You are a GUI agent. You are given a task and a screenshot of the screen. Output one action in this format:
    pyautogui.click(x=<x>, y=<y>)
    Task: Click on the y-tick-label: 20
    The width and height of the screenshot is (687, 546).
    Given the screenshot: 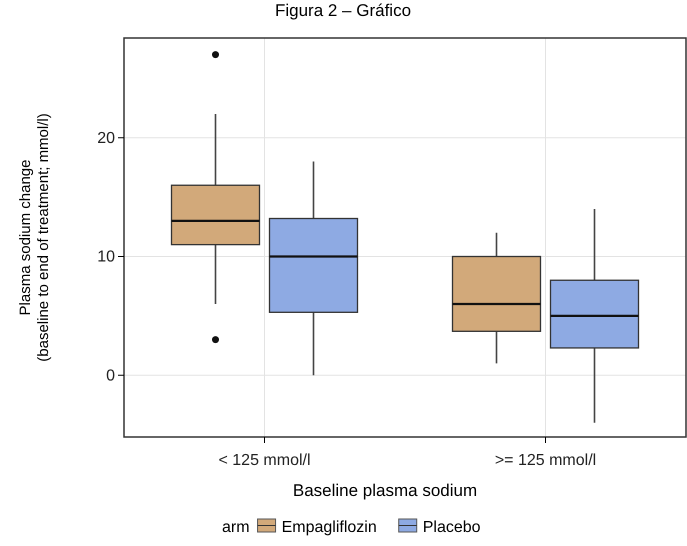 What is the action you would take?
    pyautogui.click(x=106, y=138)
    